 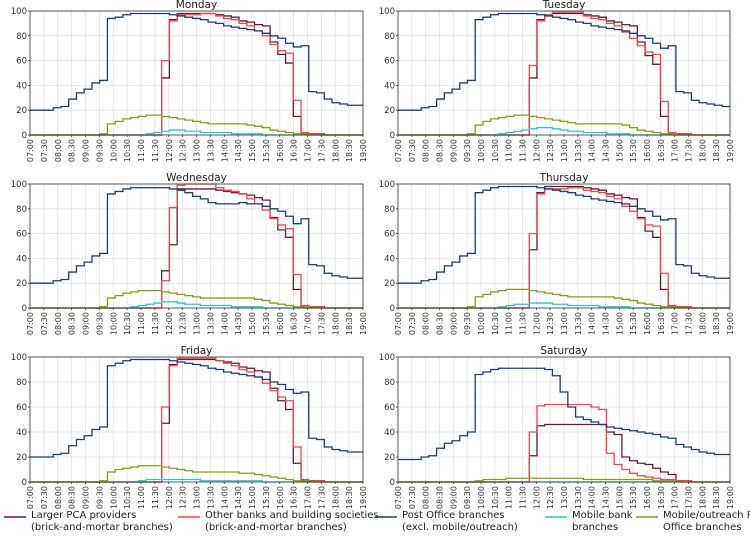 I want to click on panel-title: Thursday, so click(x=564, y=178).